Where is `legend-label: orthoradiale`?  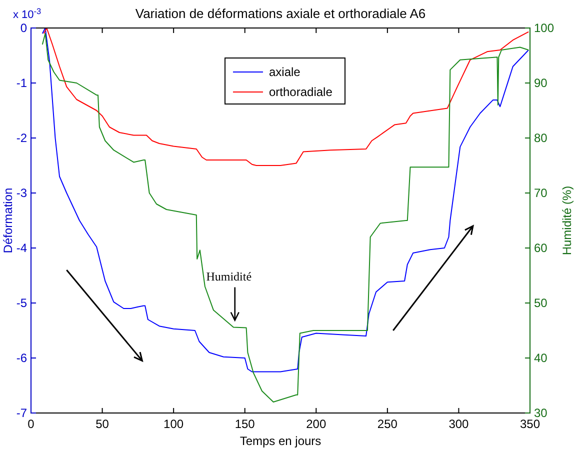 legend-label: orthoradiale is located at coordinates (301, 92).